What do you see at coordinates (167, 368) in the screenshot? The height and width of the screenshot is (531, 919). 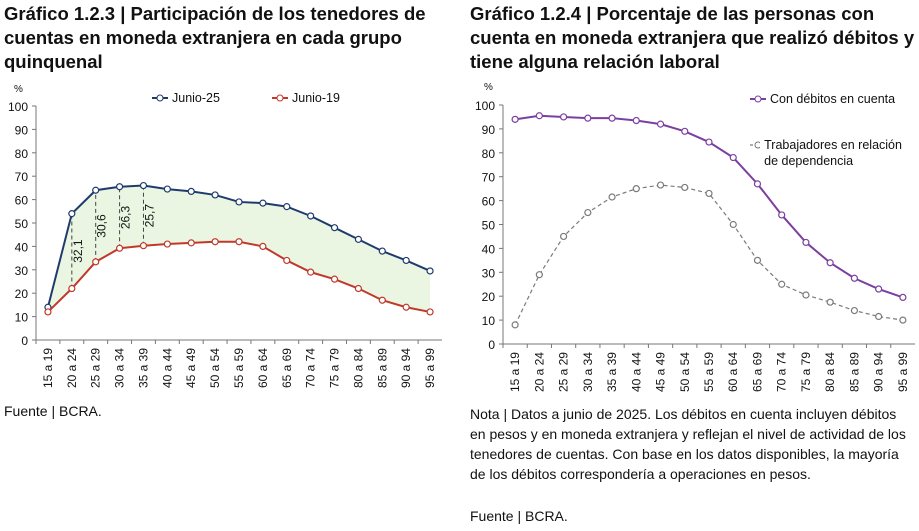 I see `x-tick-label: 40 a 44` at bounding box center [167, 368].